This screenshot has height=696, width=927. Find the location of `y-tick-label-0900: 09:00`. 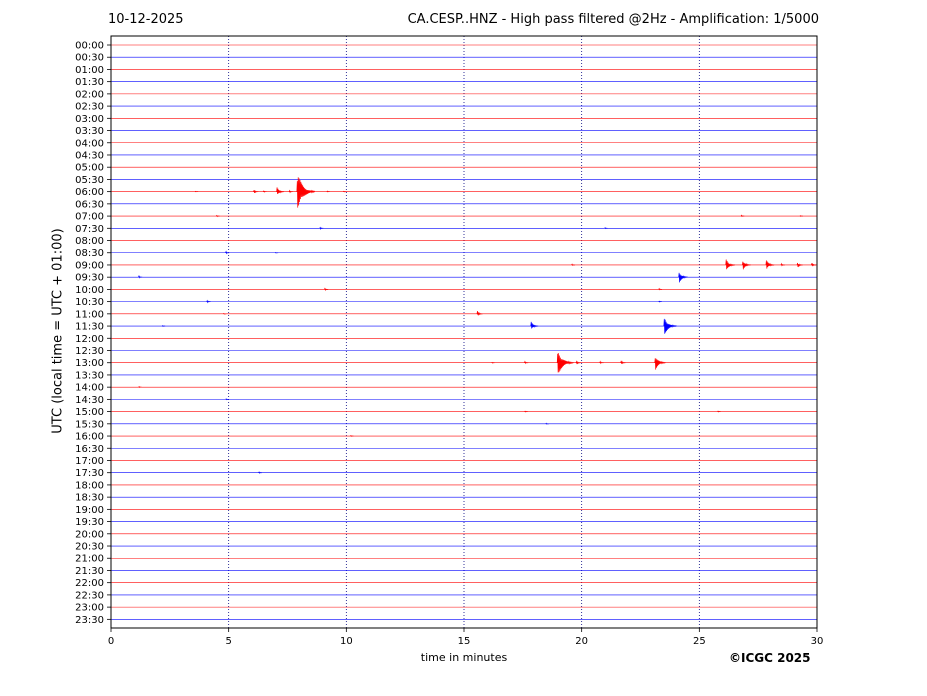

y-tick-label-0900: 09:00 is located at coordinates (89, 265).